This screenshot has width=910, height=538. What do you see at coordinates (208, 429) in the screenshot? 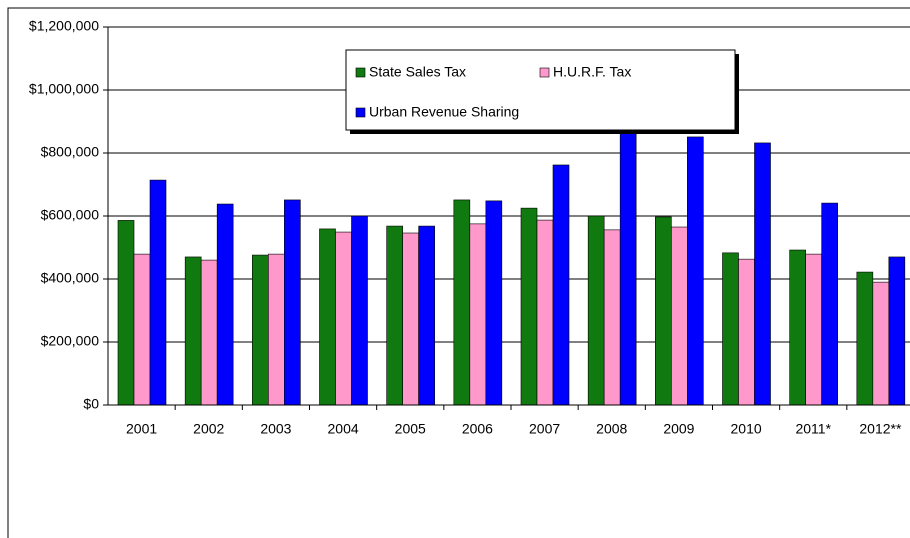
I see `x-tick-label: 2002` at bounding box center [208, 429].